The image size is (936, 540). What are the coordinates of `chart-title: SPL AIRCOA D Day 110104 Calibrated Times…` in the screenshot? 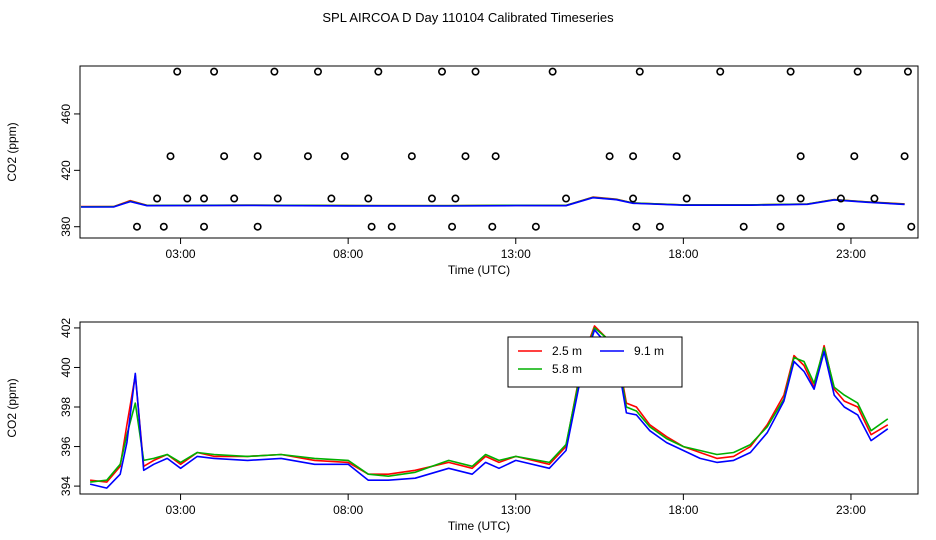 It's located at (468, 17).